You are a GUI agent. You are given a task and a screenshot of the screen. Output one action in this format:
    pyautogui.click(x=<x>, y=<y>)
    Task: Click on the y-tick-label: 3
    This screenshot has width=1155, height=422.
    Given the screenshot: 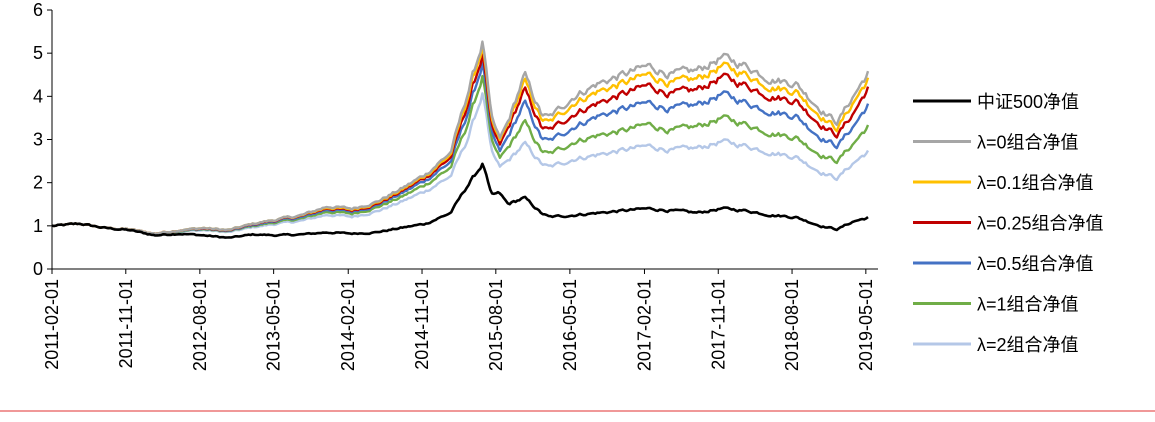 What is the action you would take?
    pyautogui.click(x=38, y=140)
    